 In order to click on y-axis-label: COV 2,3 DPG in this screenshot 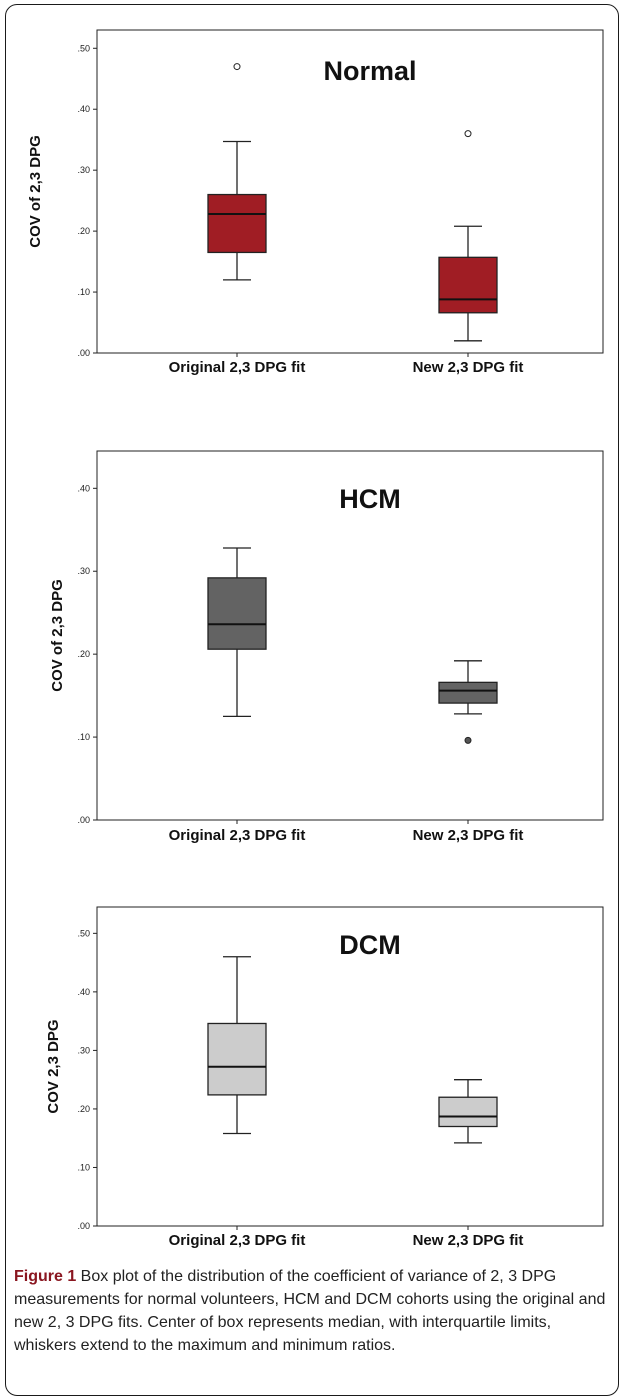, I will do `click(53, 1066)`.